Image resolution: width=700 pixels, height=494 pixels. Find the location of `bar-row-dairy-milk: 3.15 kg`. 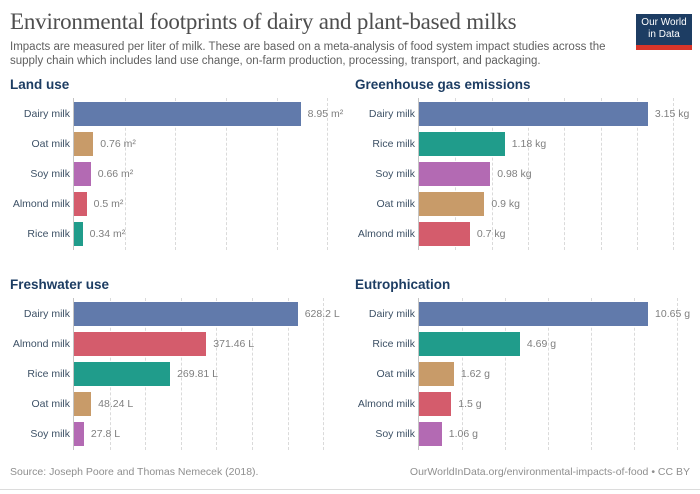

bar-row-dairy-milk: 3.15 kg is located at coordinates (554, 114).